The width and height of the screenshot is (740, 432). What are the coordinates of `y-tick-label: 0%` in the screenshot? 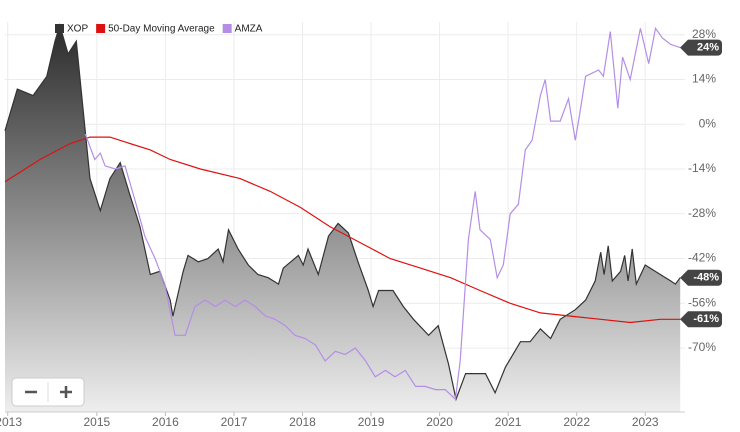 It's located at (708, 123).